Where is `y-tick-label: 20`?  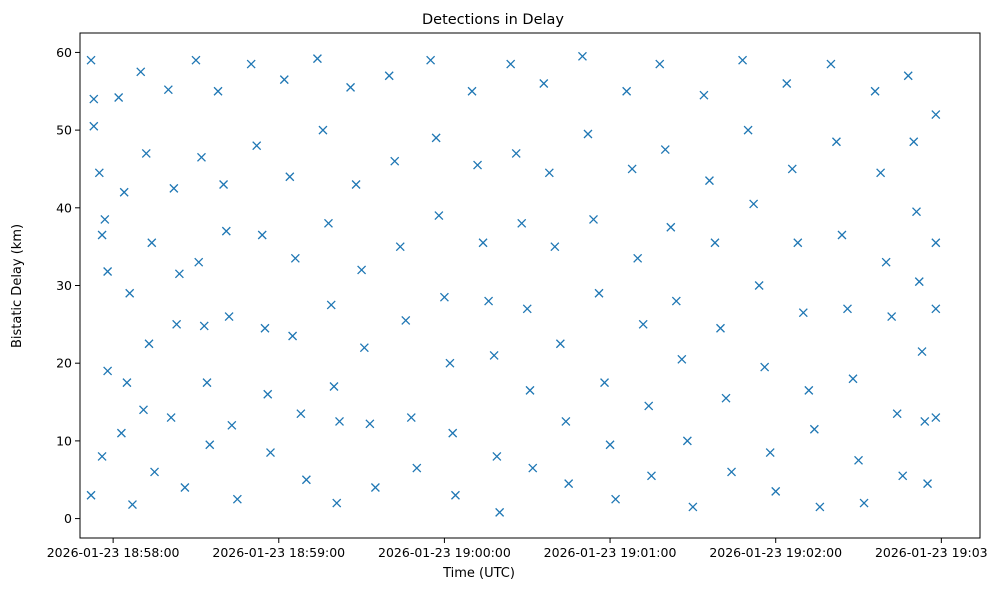 y-tick-label: 20 is located at coordinates (64, 363).